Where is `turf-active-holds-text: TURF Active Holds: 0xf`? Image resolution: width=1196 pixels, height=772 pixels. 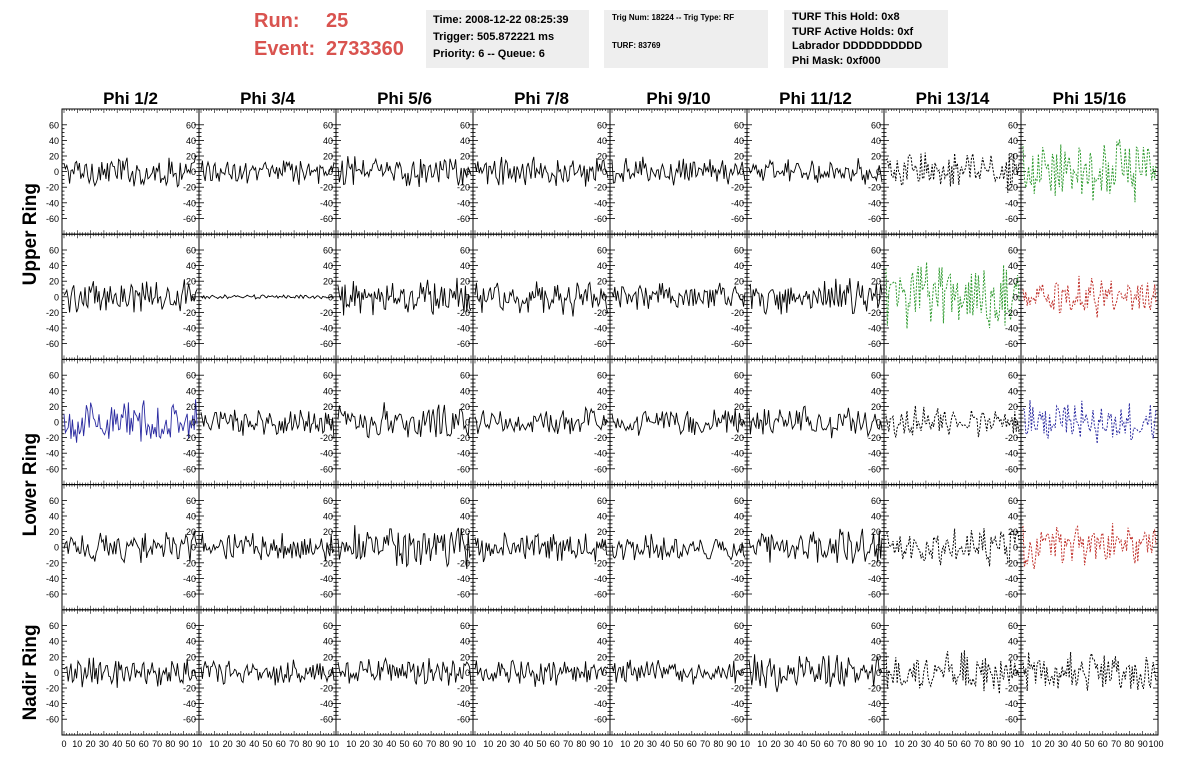
turf-active-holds-text: TURF Active Holds: 0xf is located at coordinates (853, 31).